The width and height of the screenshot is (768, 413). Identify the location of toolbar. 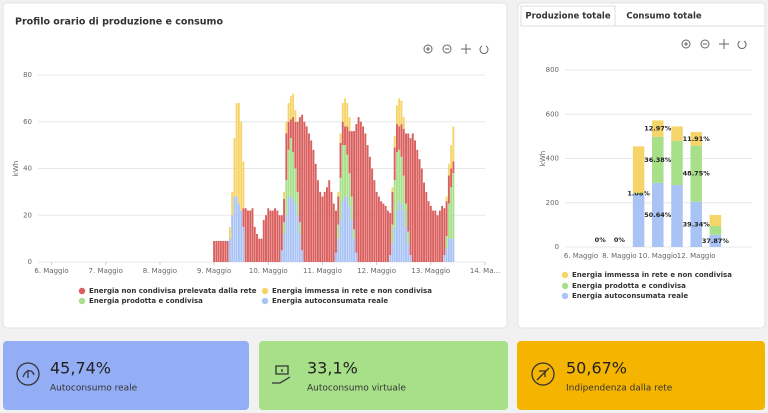
(585, 46).